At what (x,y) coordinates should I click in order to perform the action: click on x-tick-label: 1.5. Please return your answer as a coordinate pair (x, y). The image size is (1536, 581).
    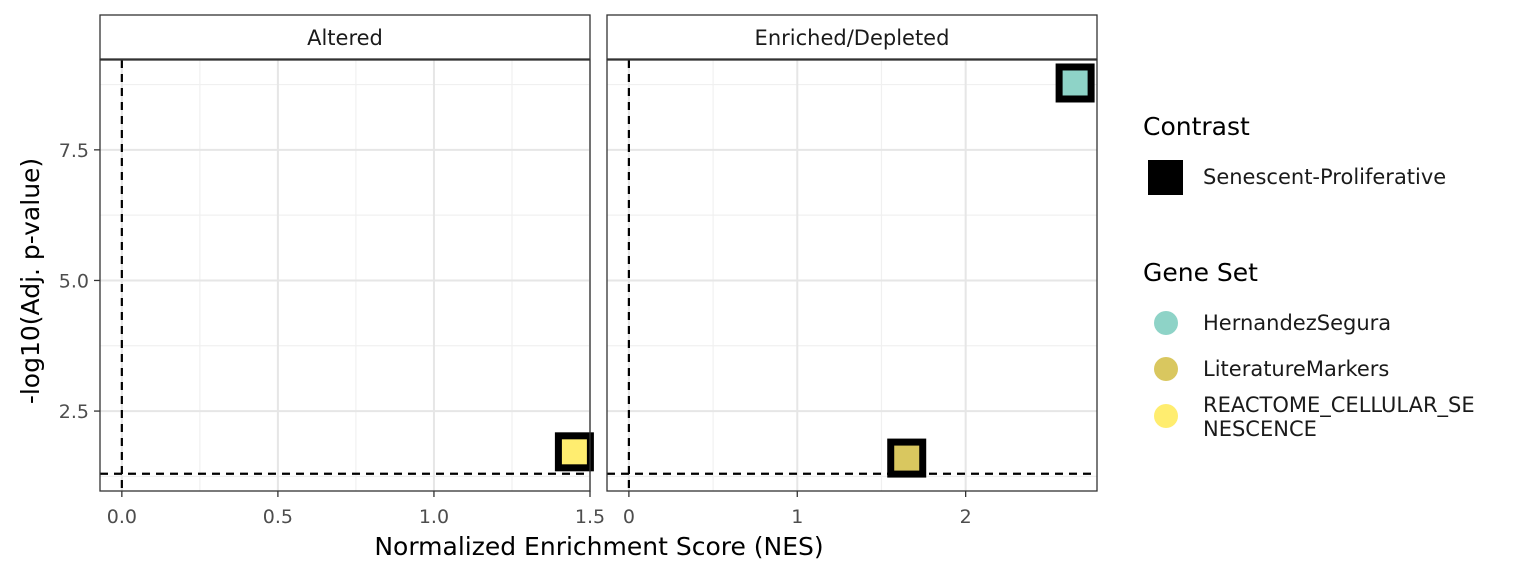
    Looking at the image, I should click on (590, 517).